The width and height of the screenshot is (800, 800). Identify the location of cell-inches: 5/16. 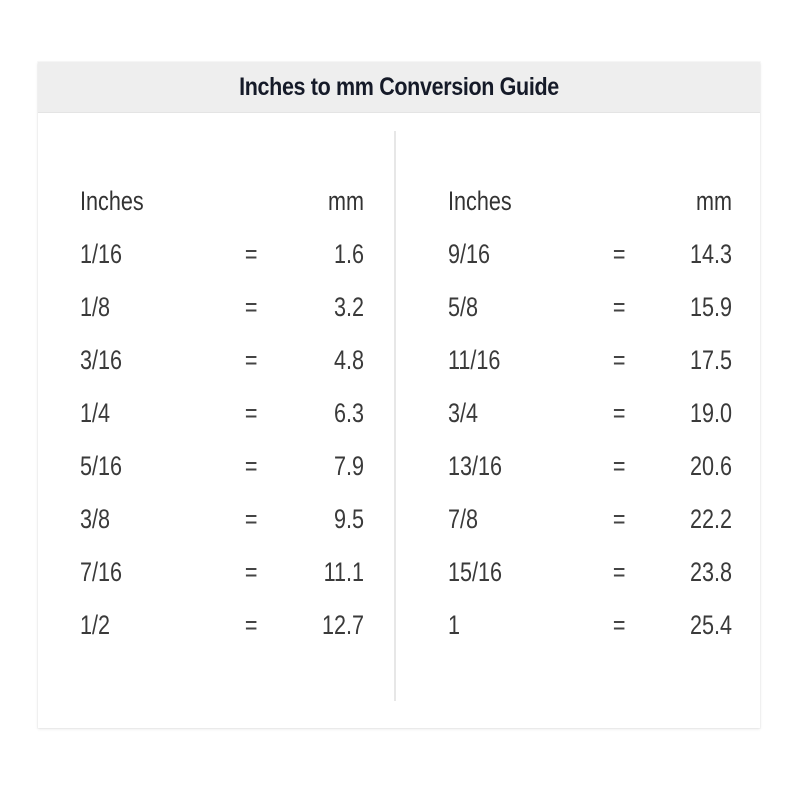
(101, 466).